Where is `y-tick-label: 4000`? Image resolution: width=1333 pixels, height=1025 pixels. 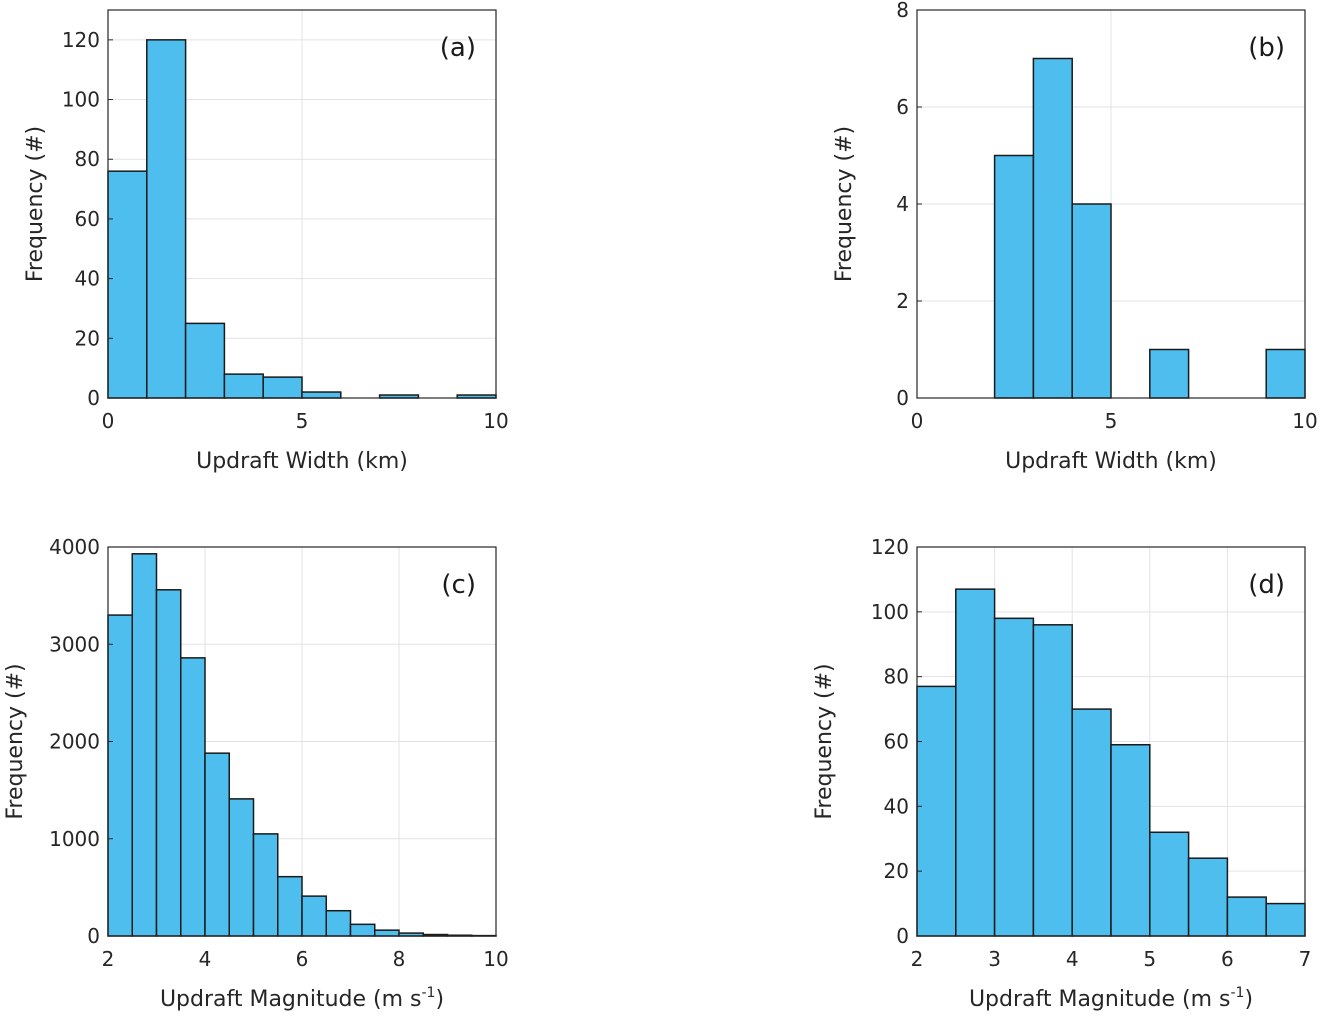
y-tick-label: 4000 is located at coordinates (74, 547).